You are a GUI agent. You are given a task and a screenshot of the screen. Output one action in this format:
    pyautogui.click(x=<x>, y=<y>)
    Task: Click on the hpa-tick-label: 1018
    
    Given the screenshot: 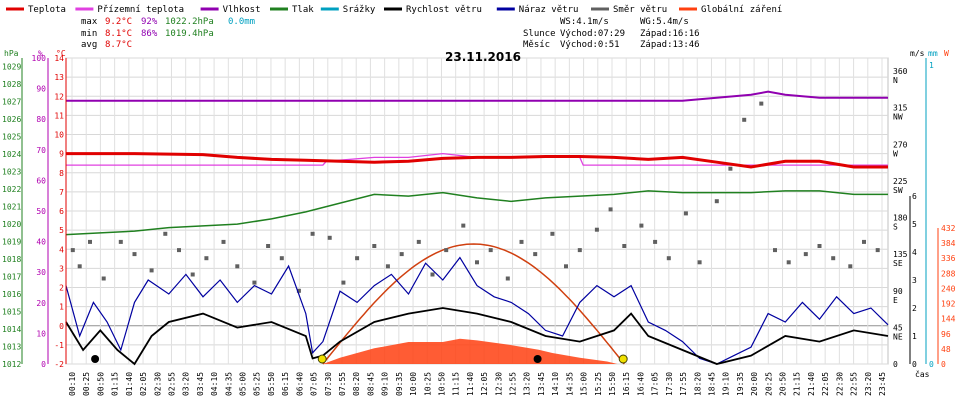 What is the action you would take?
    pyautogui.click(x=11, y=259)
    